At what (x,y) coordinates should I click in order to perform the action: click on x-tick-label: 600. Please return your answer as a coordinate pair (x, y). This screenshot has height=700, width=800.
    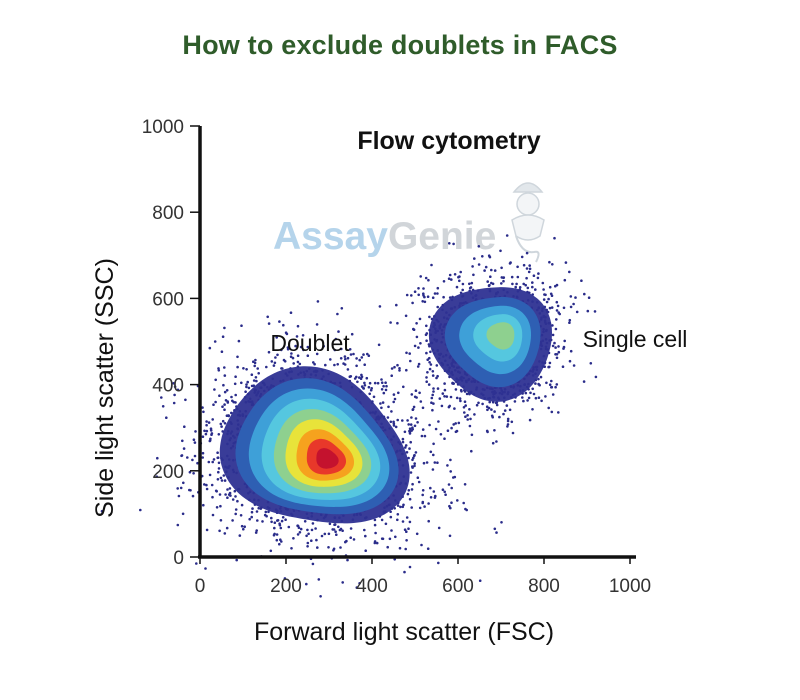
    Looking at the image, I should click on (458, 586).